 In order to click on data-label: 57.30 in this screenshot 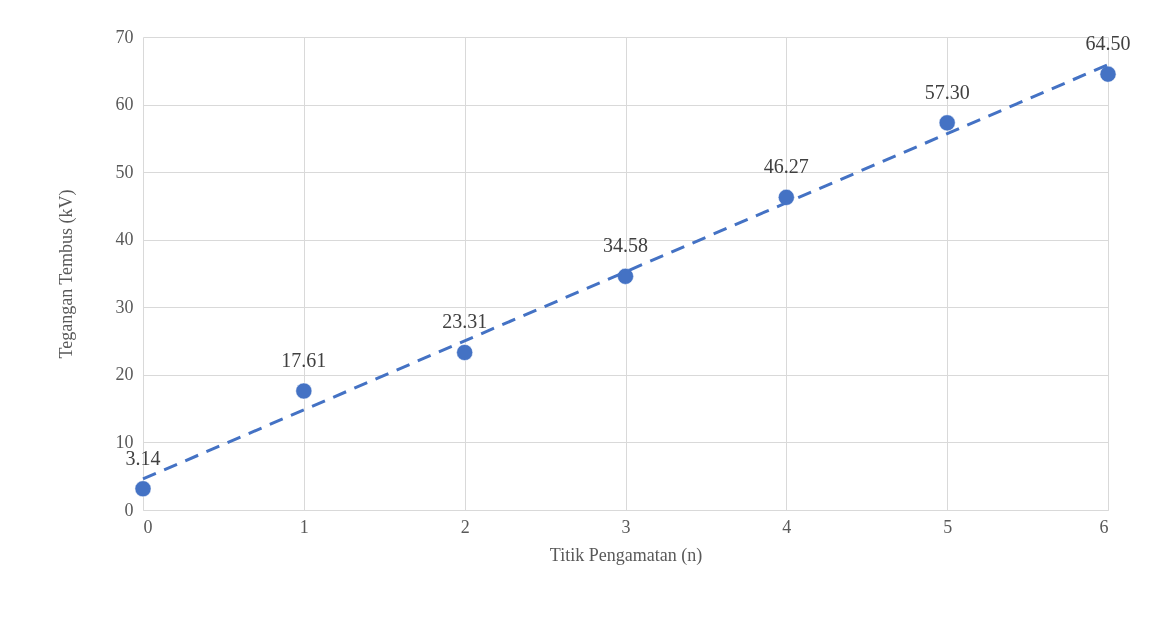, I will do `click(947, 91)`.